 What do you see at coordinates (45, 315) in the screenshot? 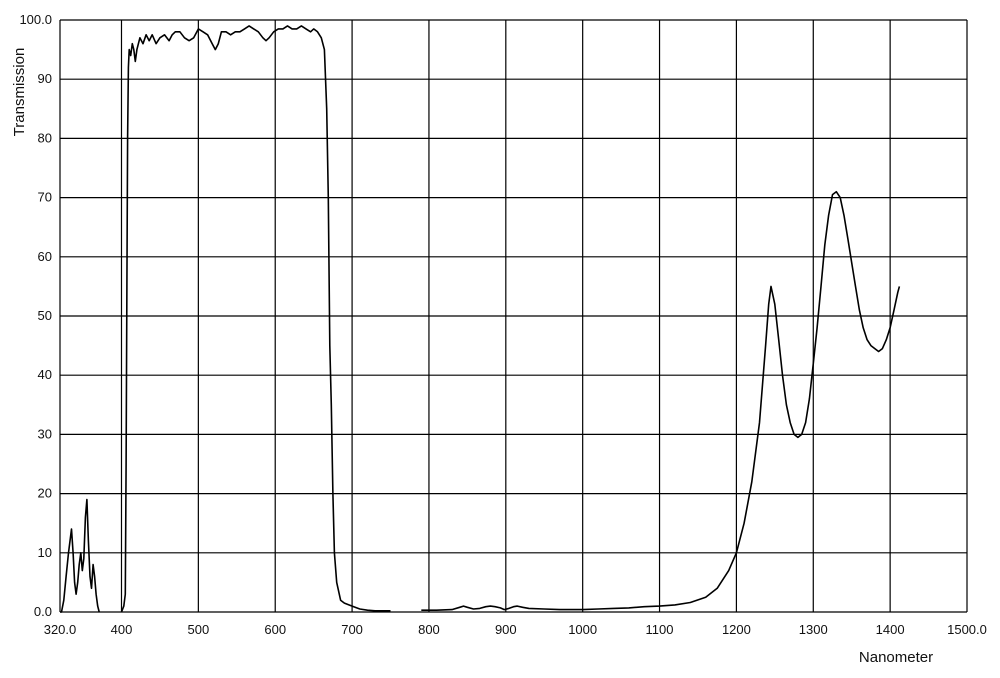
I see `y-tick-label: 50` at bounding box center [45, 315].